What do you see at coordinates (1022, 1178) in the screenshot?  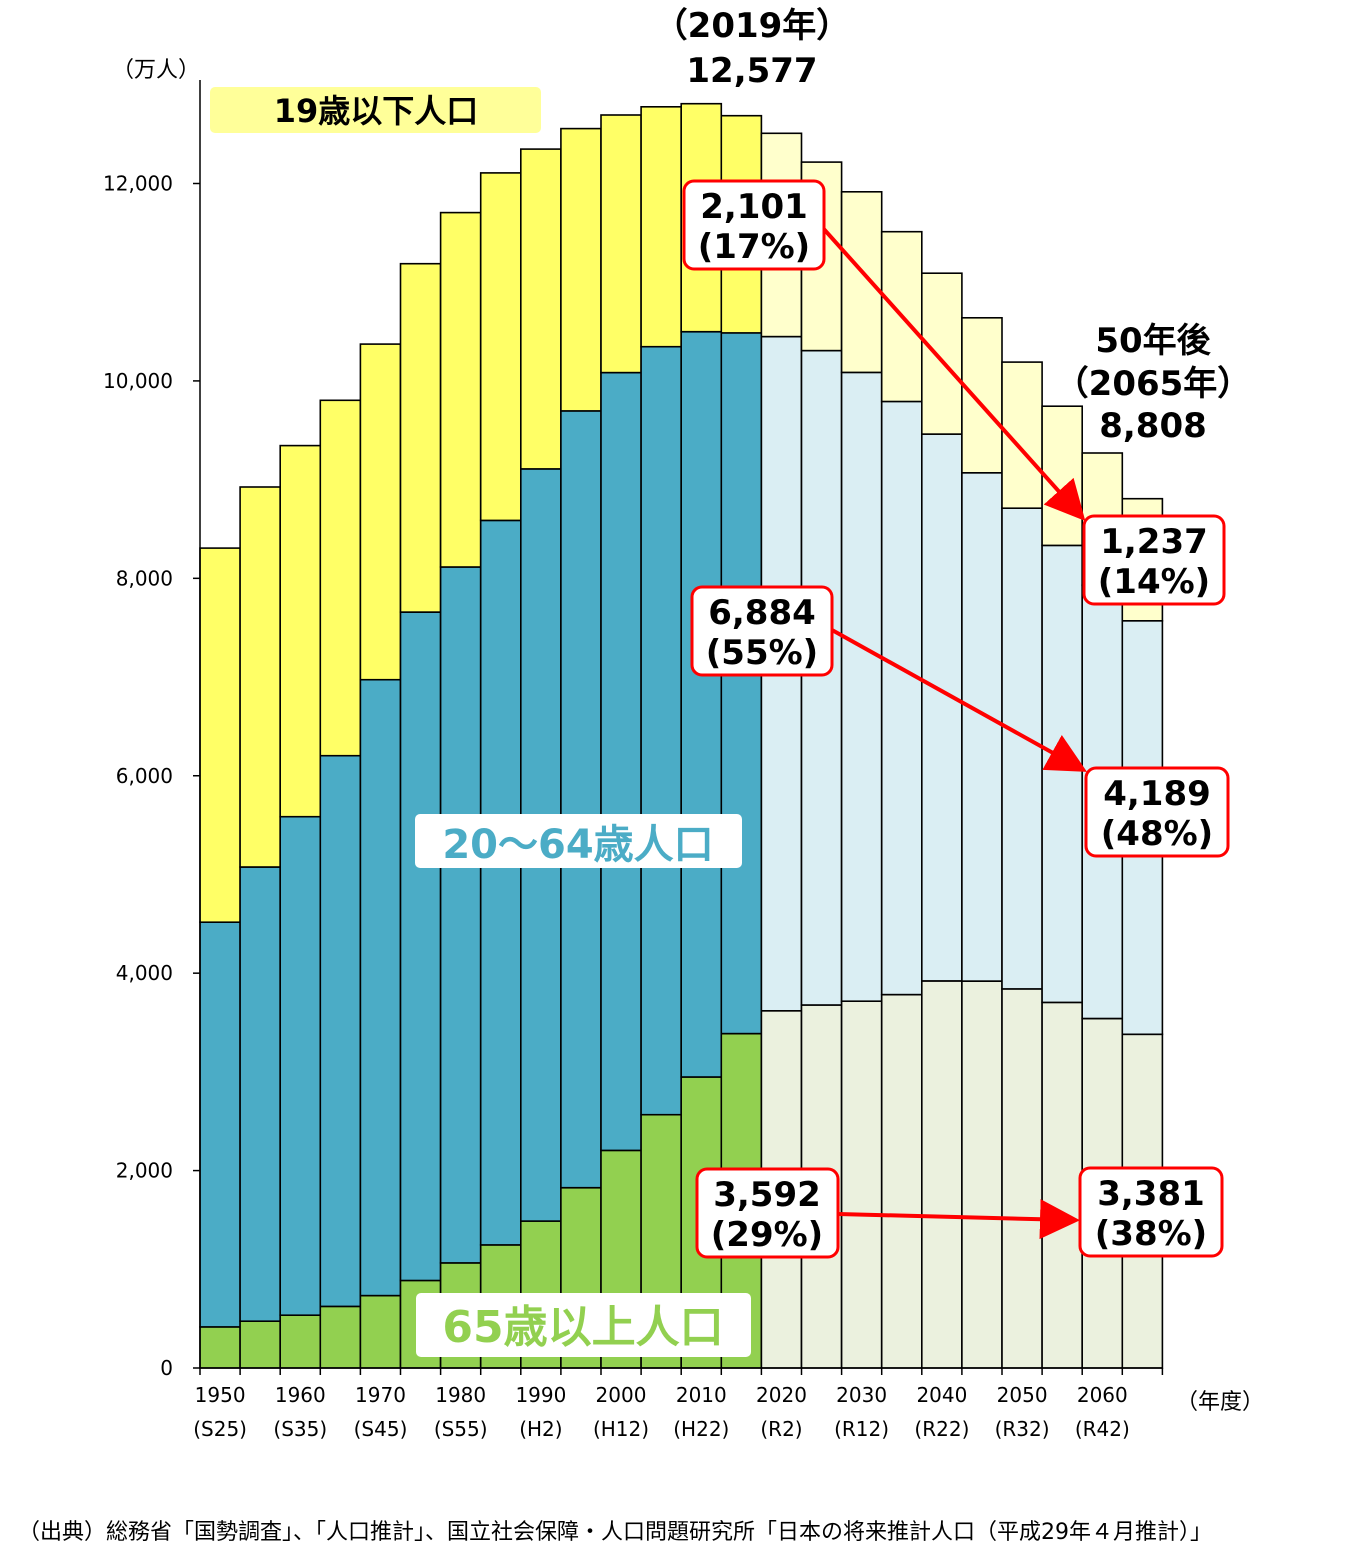 I see `bar-elderly-2050` at bounding box center [1022, 1178].